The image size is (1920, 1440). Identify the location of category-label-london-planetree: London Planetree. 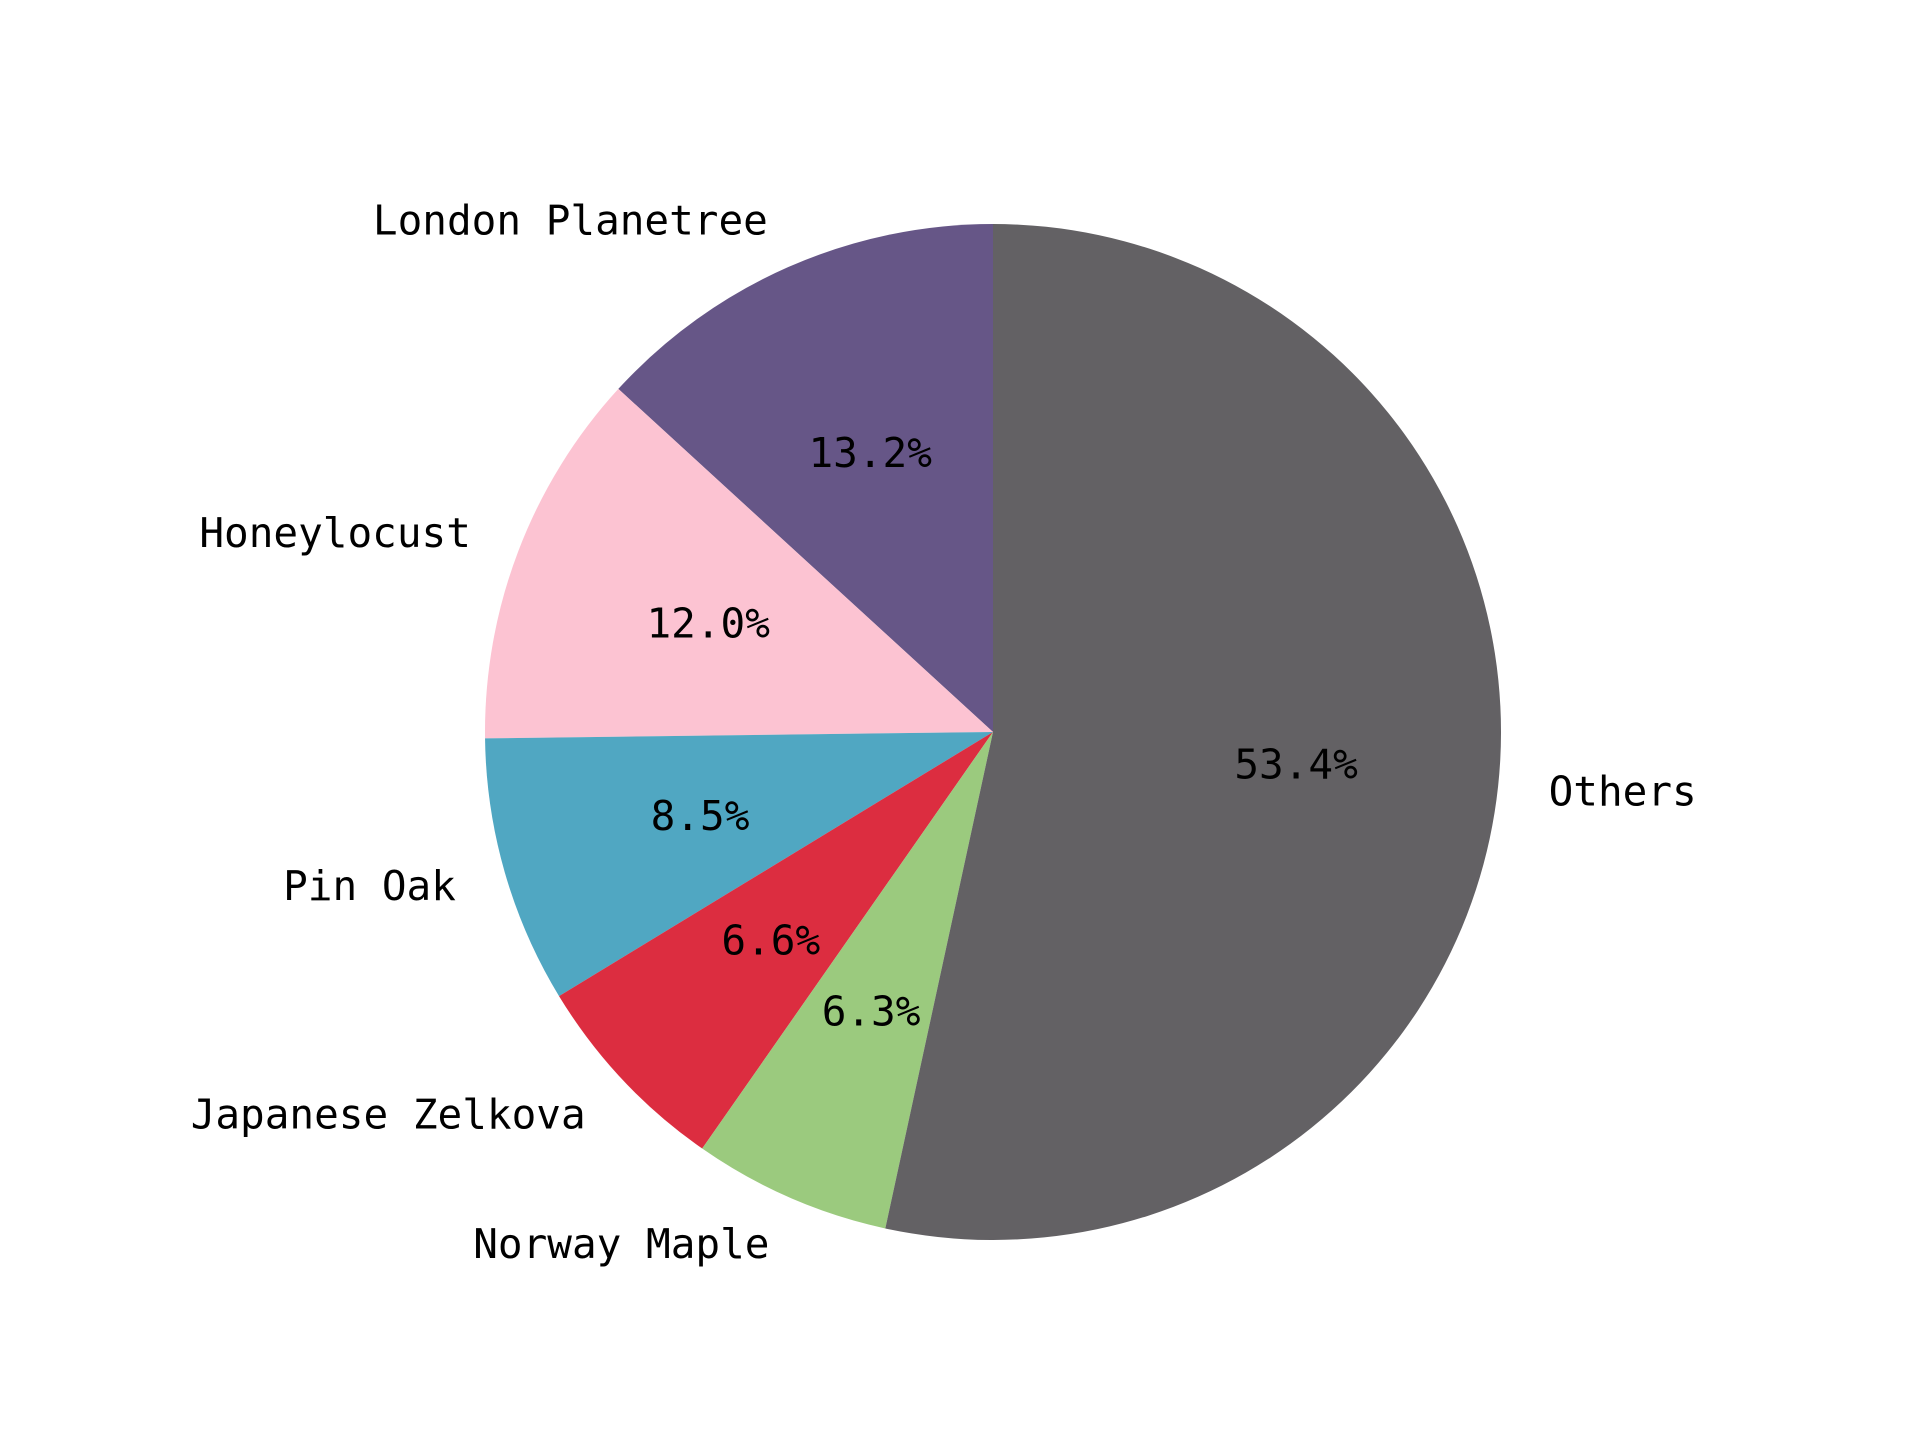
(570, 221).